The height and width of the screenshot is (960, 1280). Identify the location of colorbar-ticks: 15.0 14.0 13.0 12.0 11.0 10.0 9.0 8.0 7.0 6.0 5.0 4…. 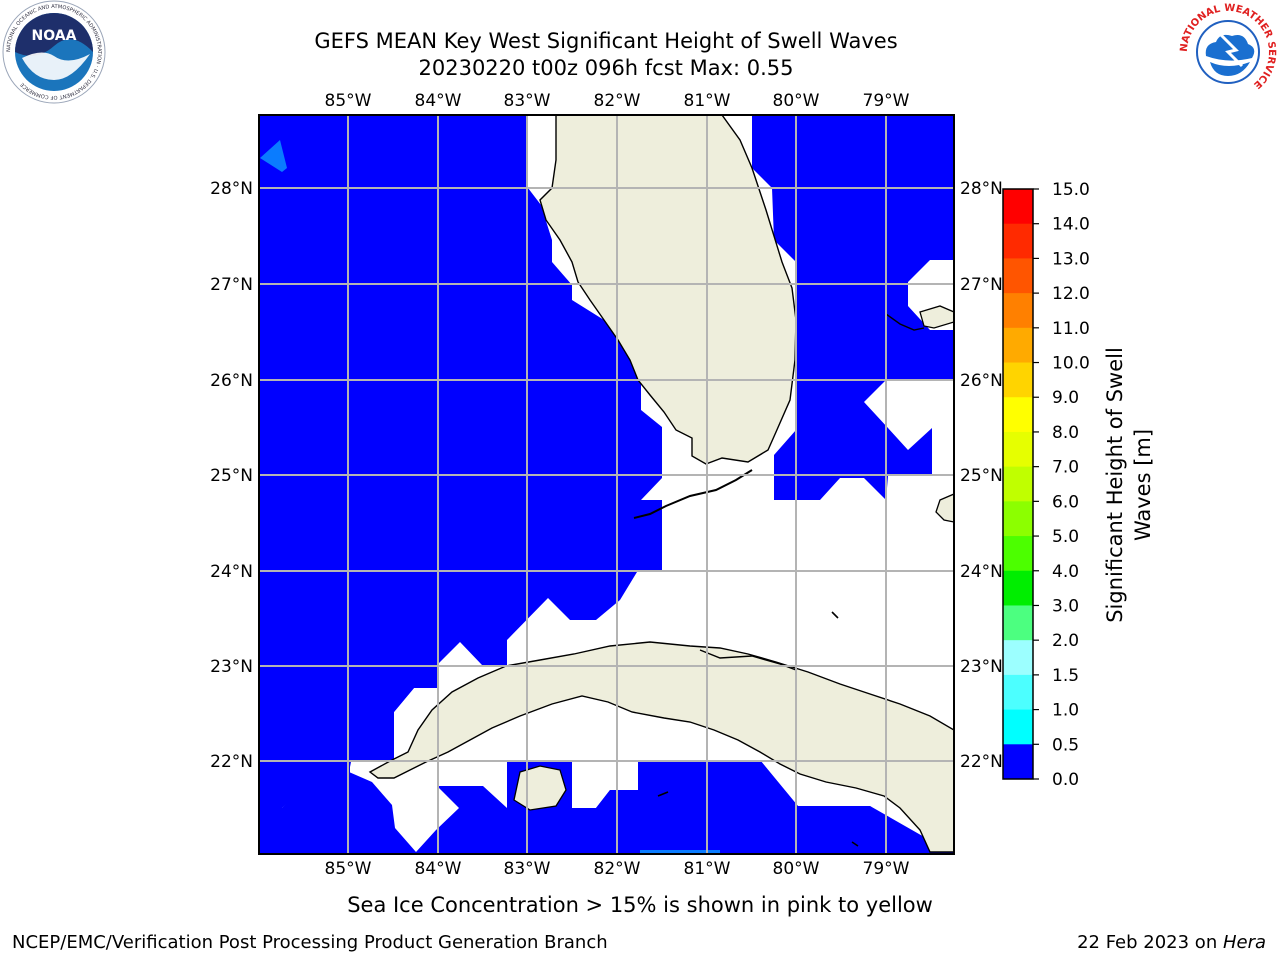
(1061, 485).